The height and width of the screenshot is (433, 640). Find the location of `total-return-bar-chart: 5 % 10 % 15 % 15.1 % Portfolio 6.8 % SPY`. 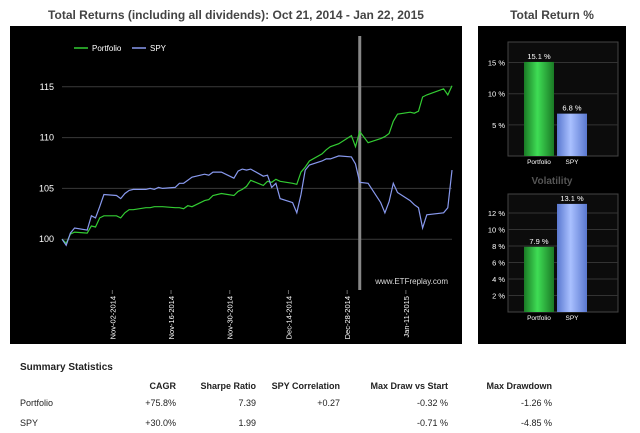

total-return-bar-chart: 5 % 10 % 15 % 15.1 % Portfolio 6.8 % SPY is located at coordinates (553, 103).